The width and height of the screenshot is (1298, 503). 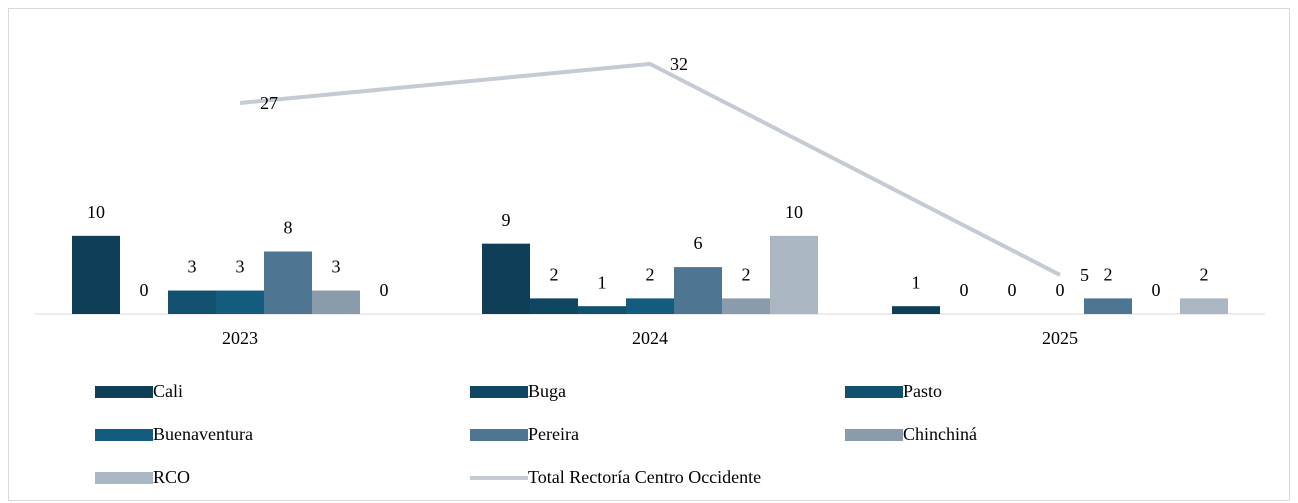 I want to click on legend-label: Chinchiná, so click(x=940, y=434).